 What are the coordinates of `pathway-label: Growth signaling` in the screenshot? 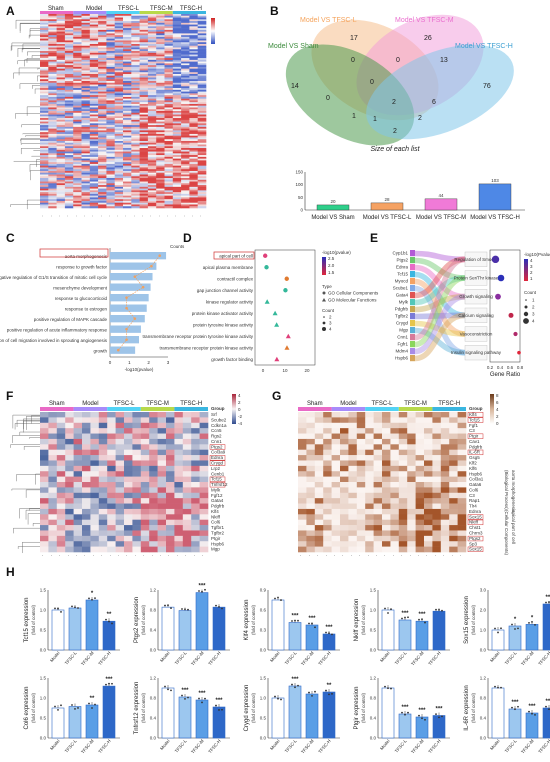 It's located at (476, 296).